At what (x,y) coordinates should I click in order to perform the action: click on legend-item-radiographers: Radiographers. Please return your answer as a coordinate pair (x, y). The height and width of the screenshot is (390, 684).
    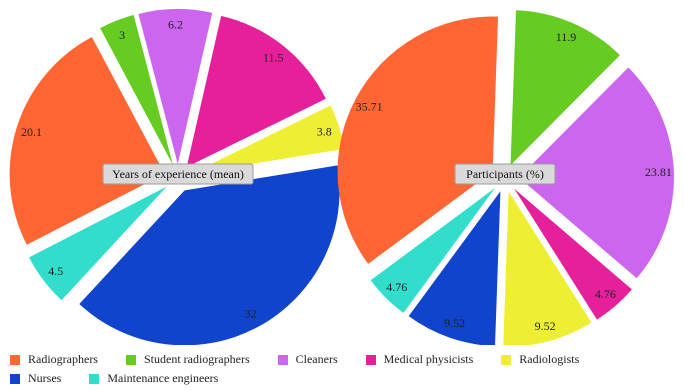
    Looking at the image, I should click on (54, 359).